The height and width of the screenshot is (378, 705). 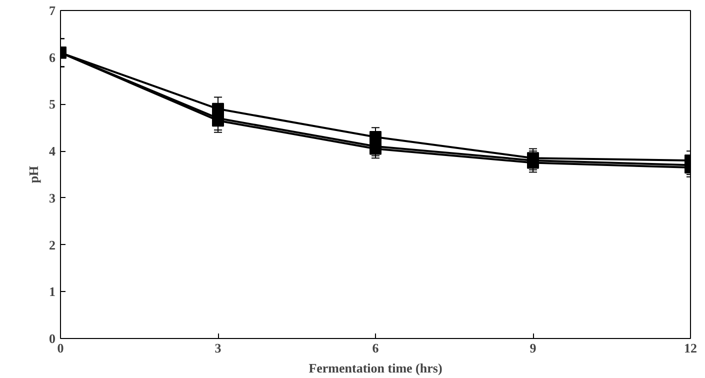 What do you see at coordinates (690, 348) in the screenshot?
I see `x-tick-label: 12` at bounding box center [690, 348].